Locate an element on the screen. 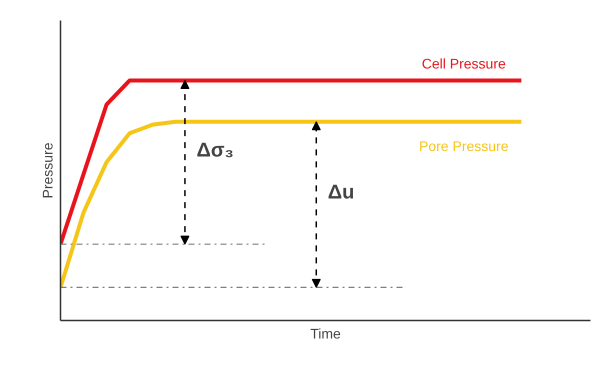 This screenshot has width=612, height=381. series-label: Pore Pressure is located at coordinates (464, 146).